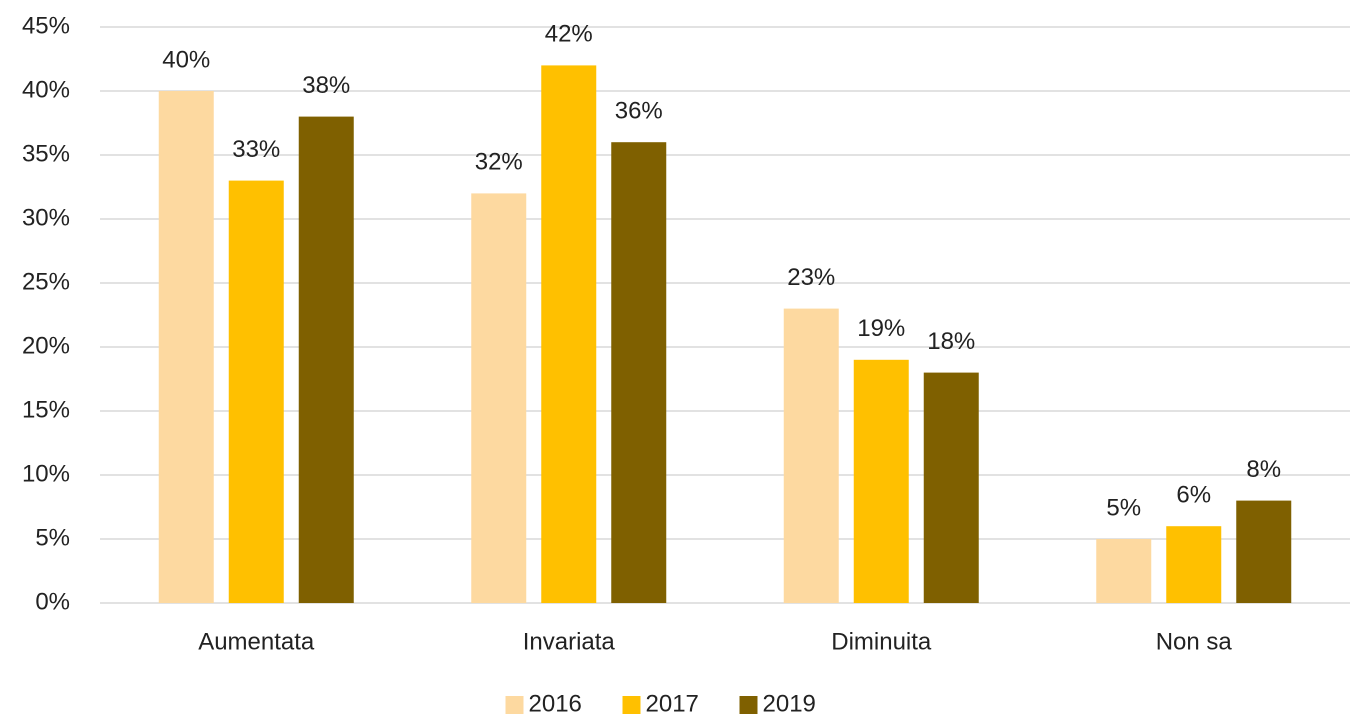 This screenshot has height=720, width=1352. I want to click on y-tick-label: 10%, so click(46, 473).